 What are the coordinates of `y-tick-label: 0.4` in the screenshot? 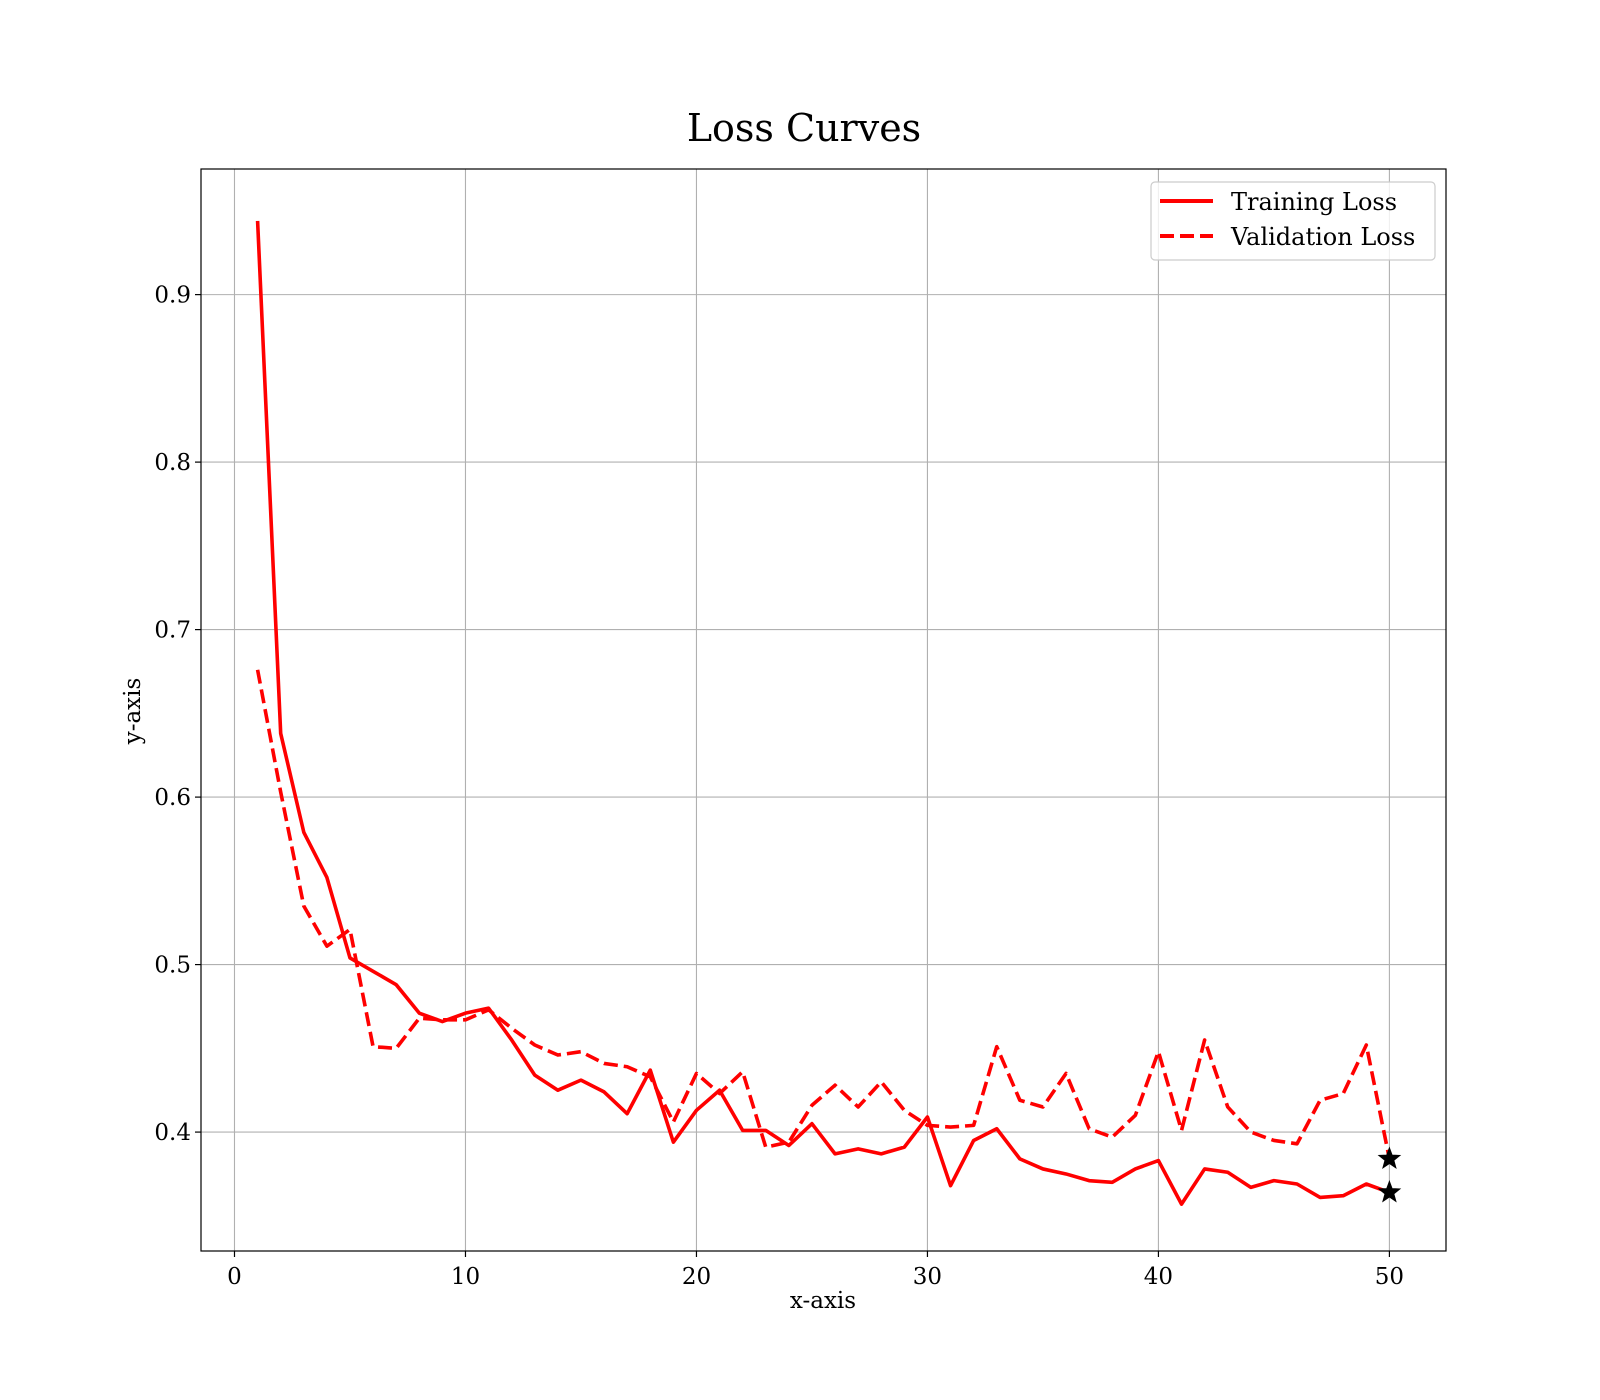 It's located at (172, 1133).